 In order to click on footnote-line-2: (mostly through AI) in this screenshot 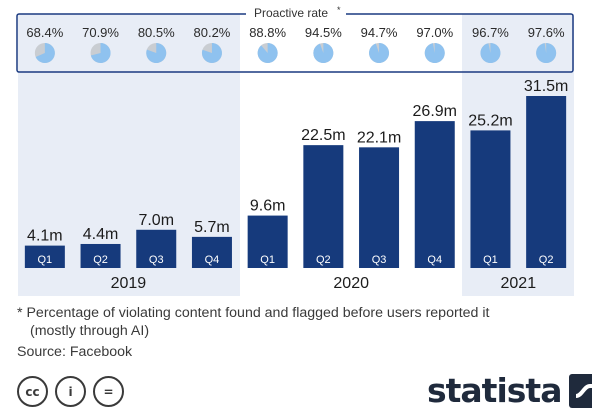, I will do `click(90, 331)`.